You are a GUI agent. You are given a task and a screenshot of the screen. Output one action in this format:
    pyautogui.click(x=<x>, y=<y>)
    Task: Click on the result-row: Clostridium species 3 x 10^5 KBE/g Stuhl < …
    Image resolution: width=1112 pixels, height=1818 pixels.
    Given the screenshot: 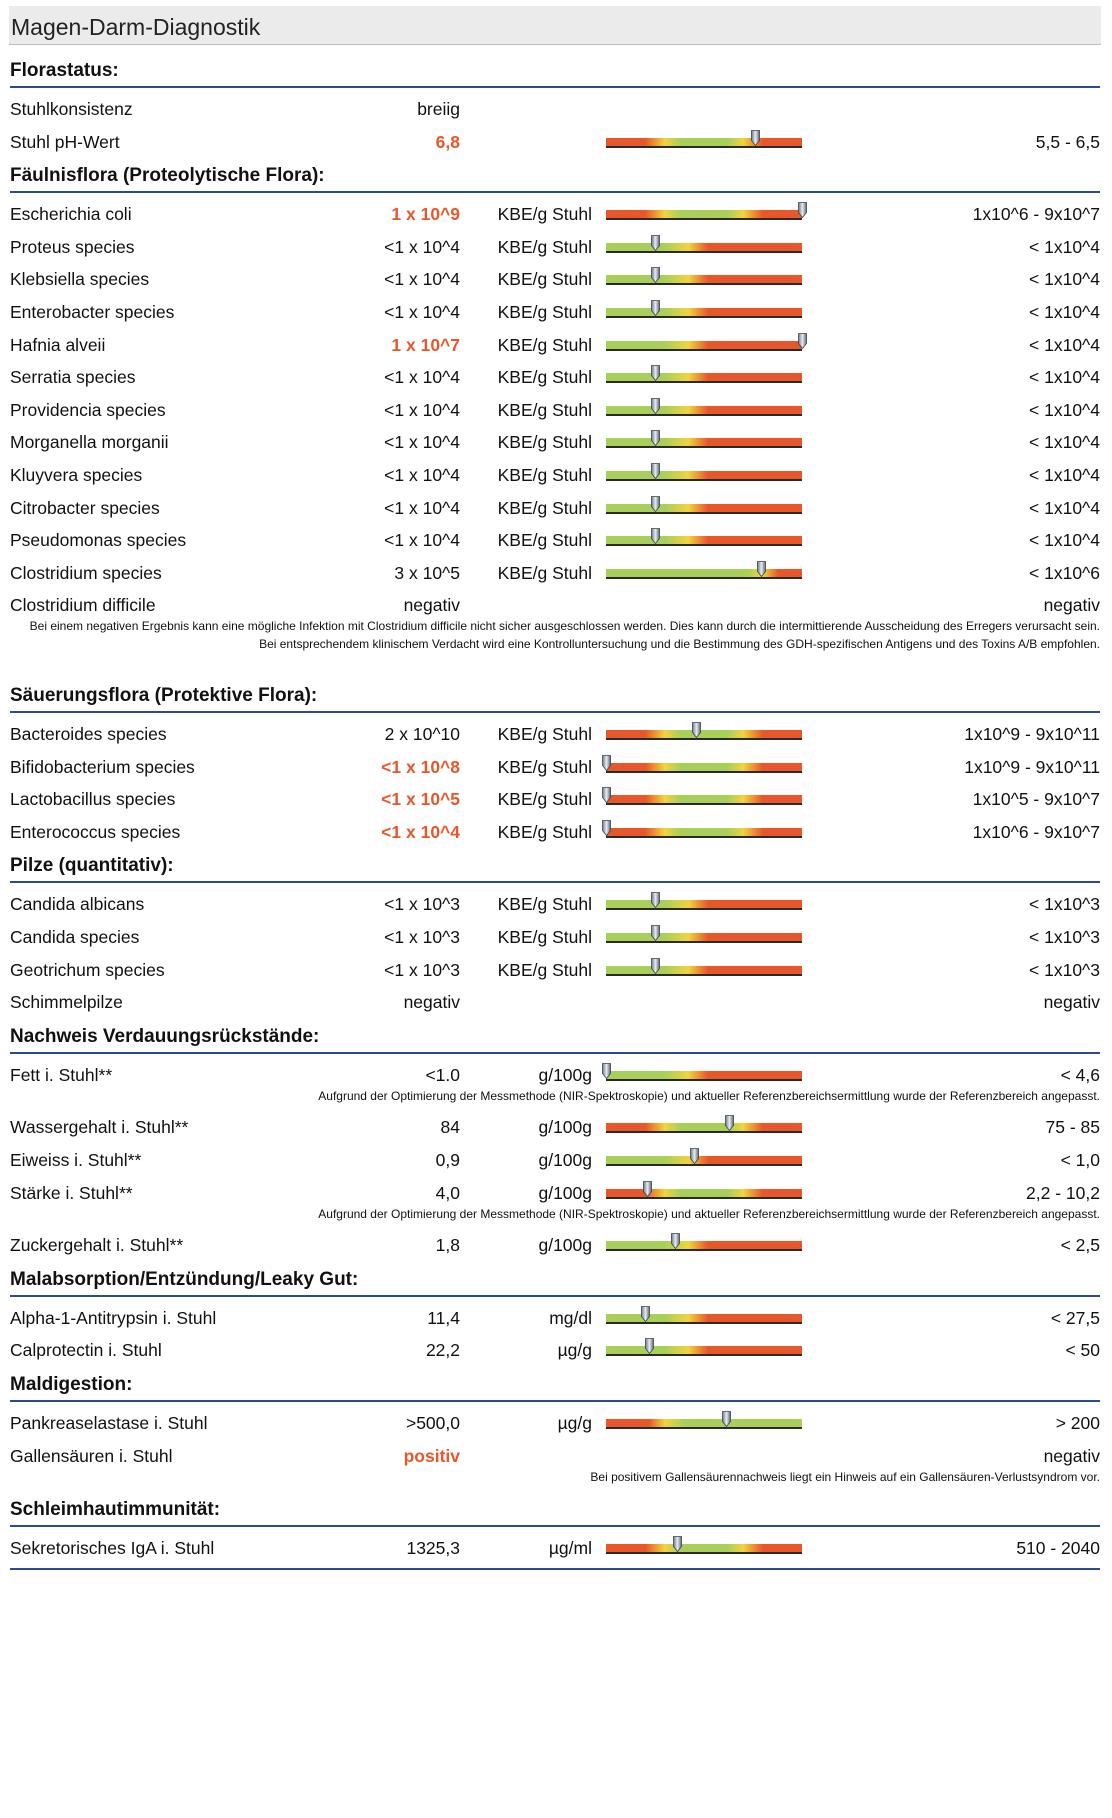 What is the action you would take?
    pyautogui.click(x=556, y=573)
    